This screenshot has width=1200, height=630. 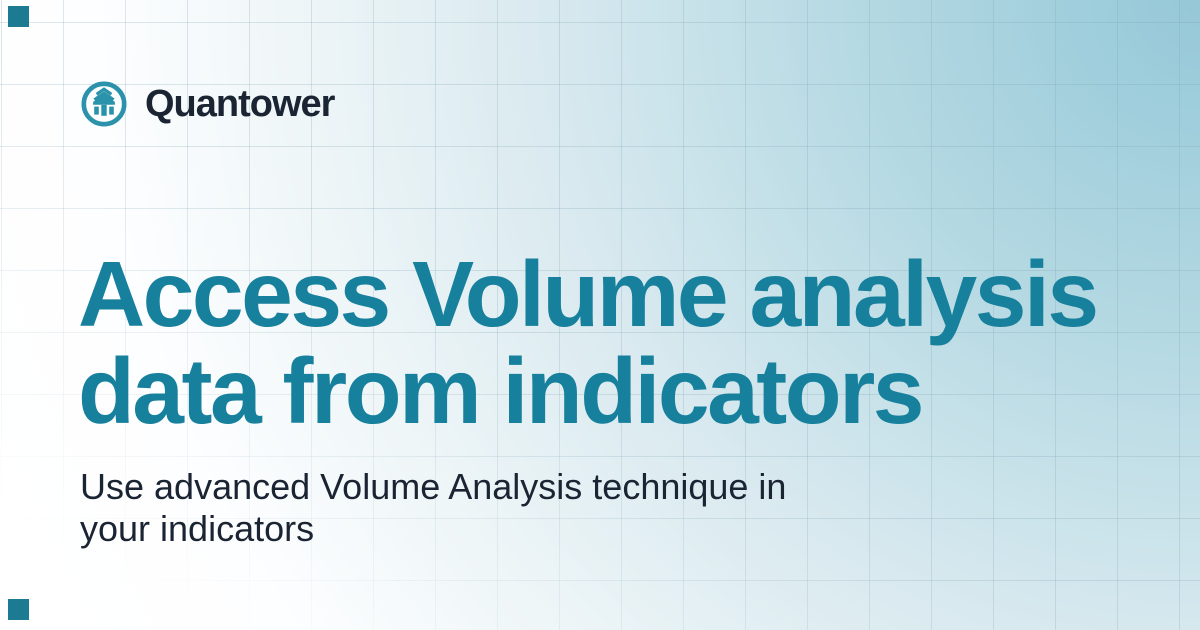 What do you see at coordinates (18, 16) in the screenshot?
I see `corner-accent-top-left` at bounding box center [18, 16].